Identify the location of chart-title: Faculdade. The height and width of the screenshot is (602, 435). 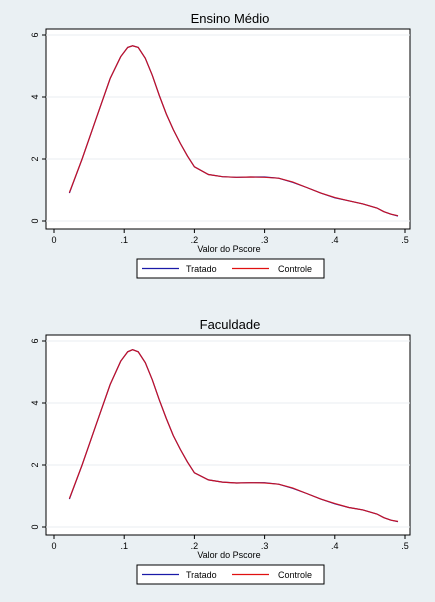
(230, 324).